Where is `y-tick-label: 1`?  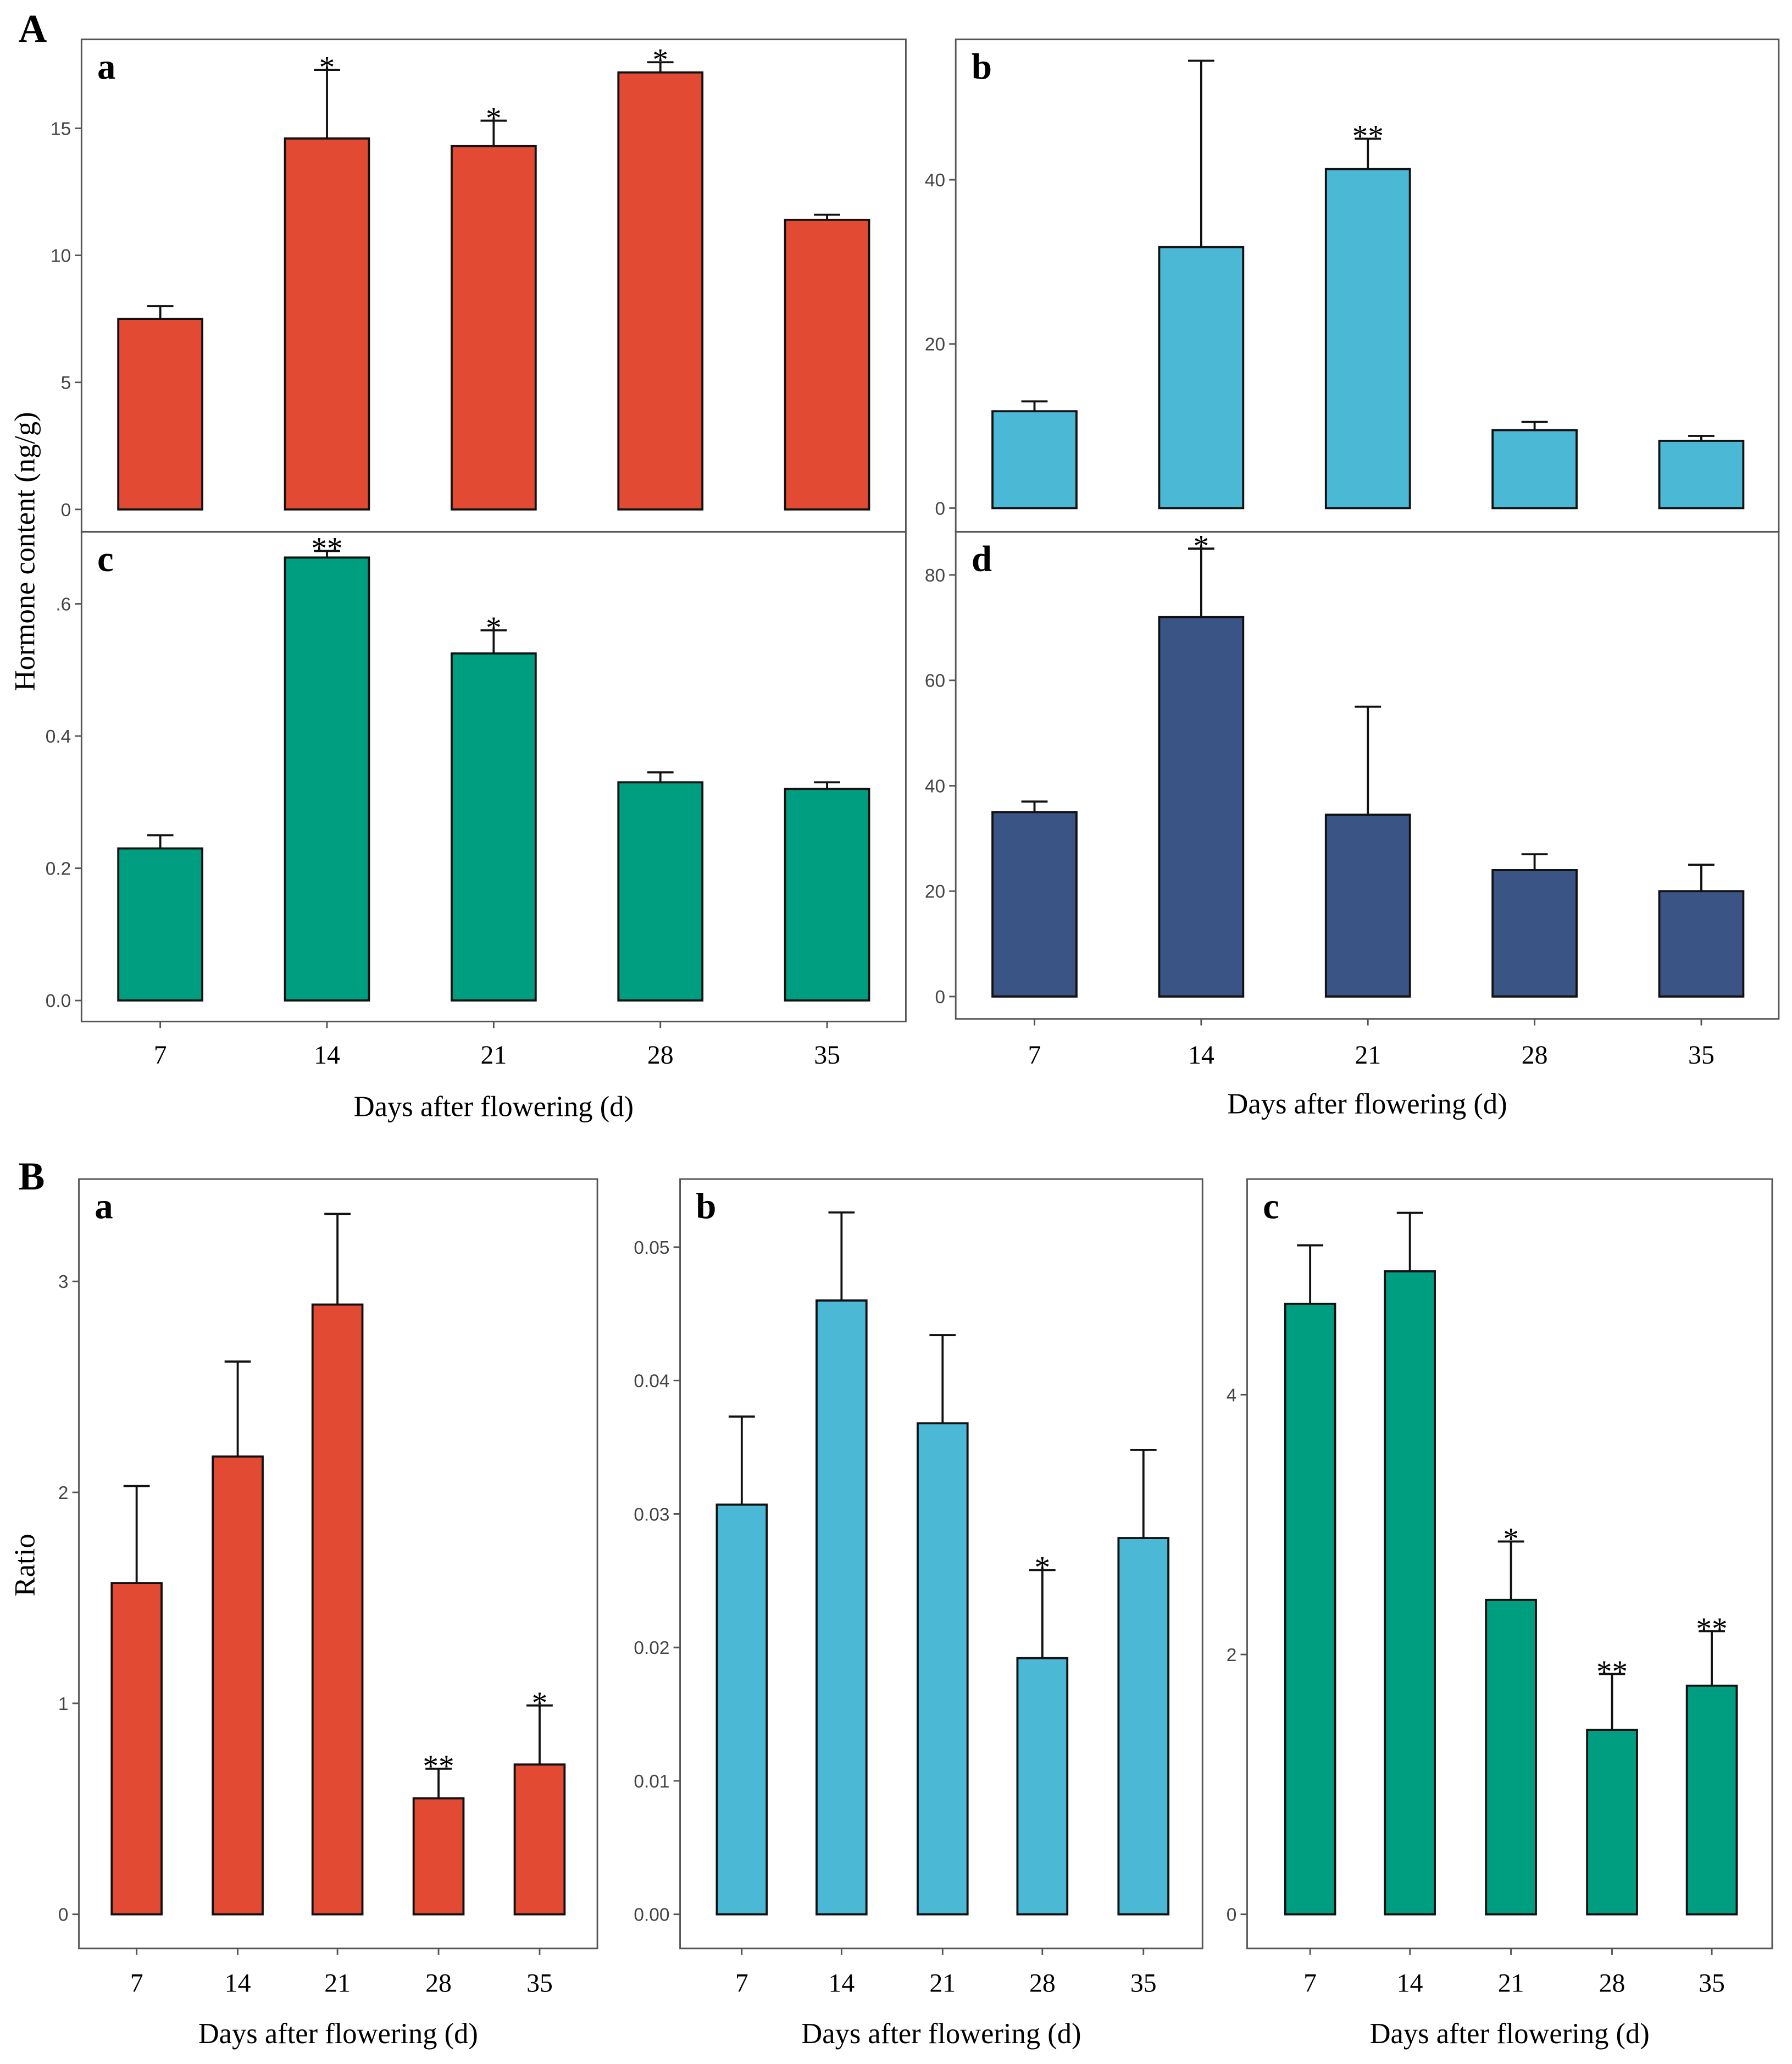 y-tick-label: 1 is located at coordinates (63, 1704).